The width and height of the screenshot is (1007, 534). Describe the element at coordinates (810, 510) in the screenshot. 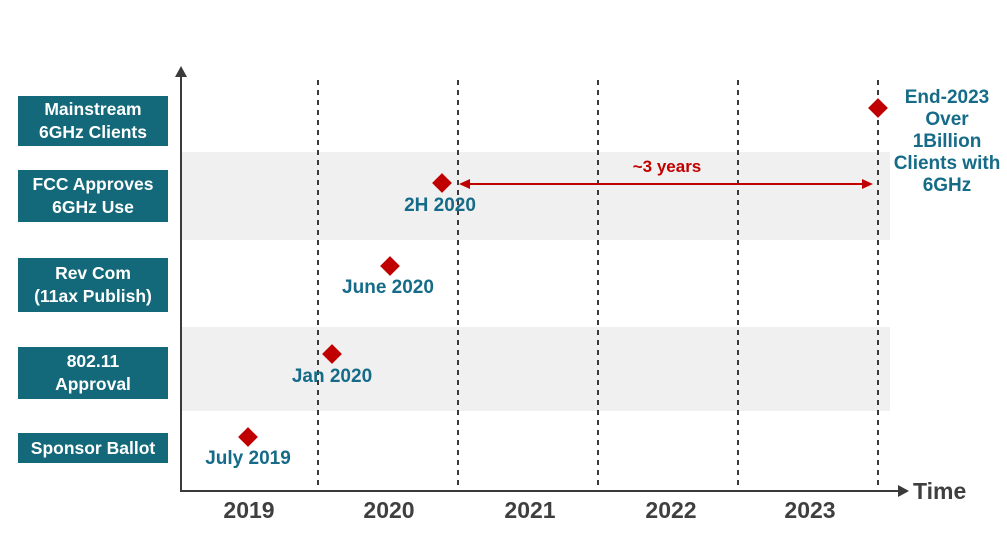

I see `x-tick-2023: 2023` at that location.